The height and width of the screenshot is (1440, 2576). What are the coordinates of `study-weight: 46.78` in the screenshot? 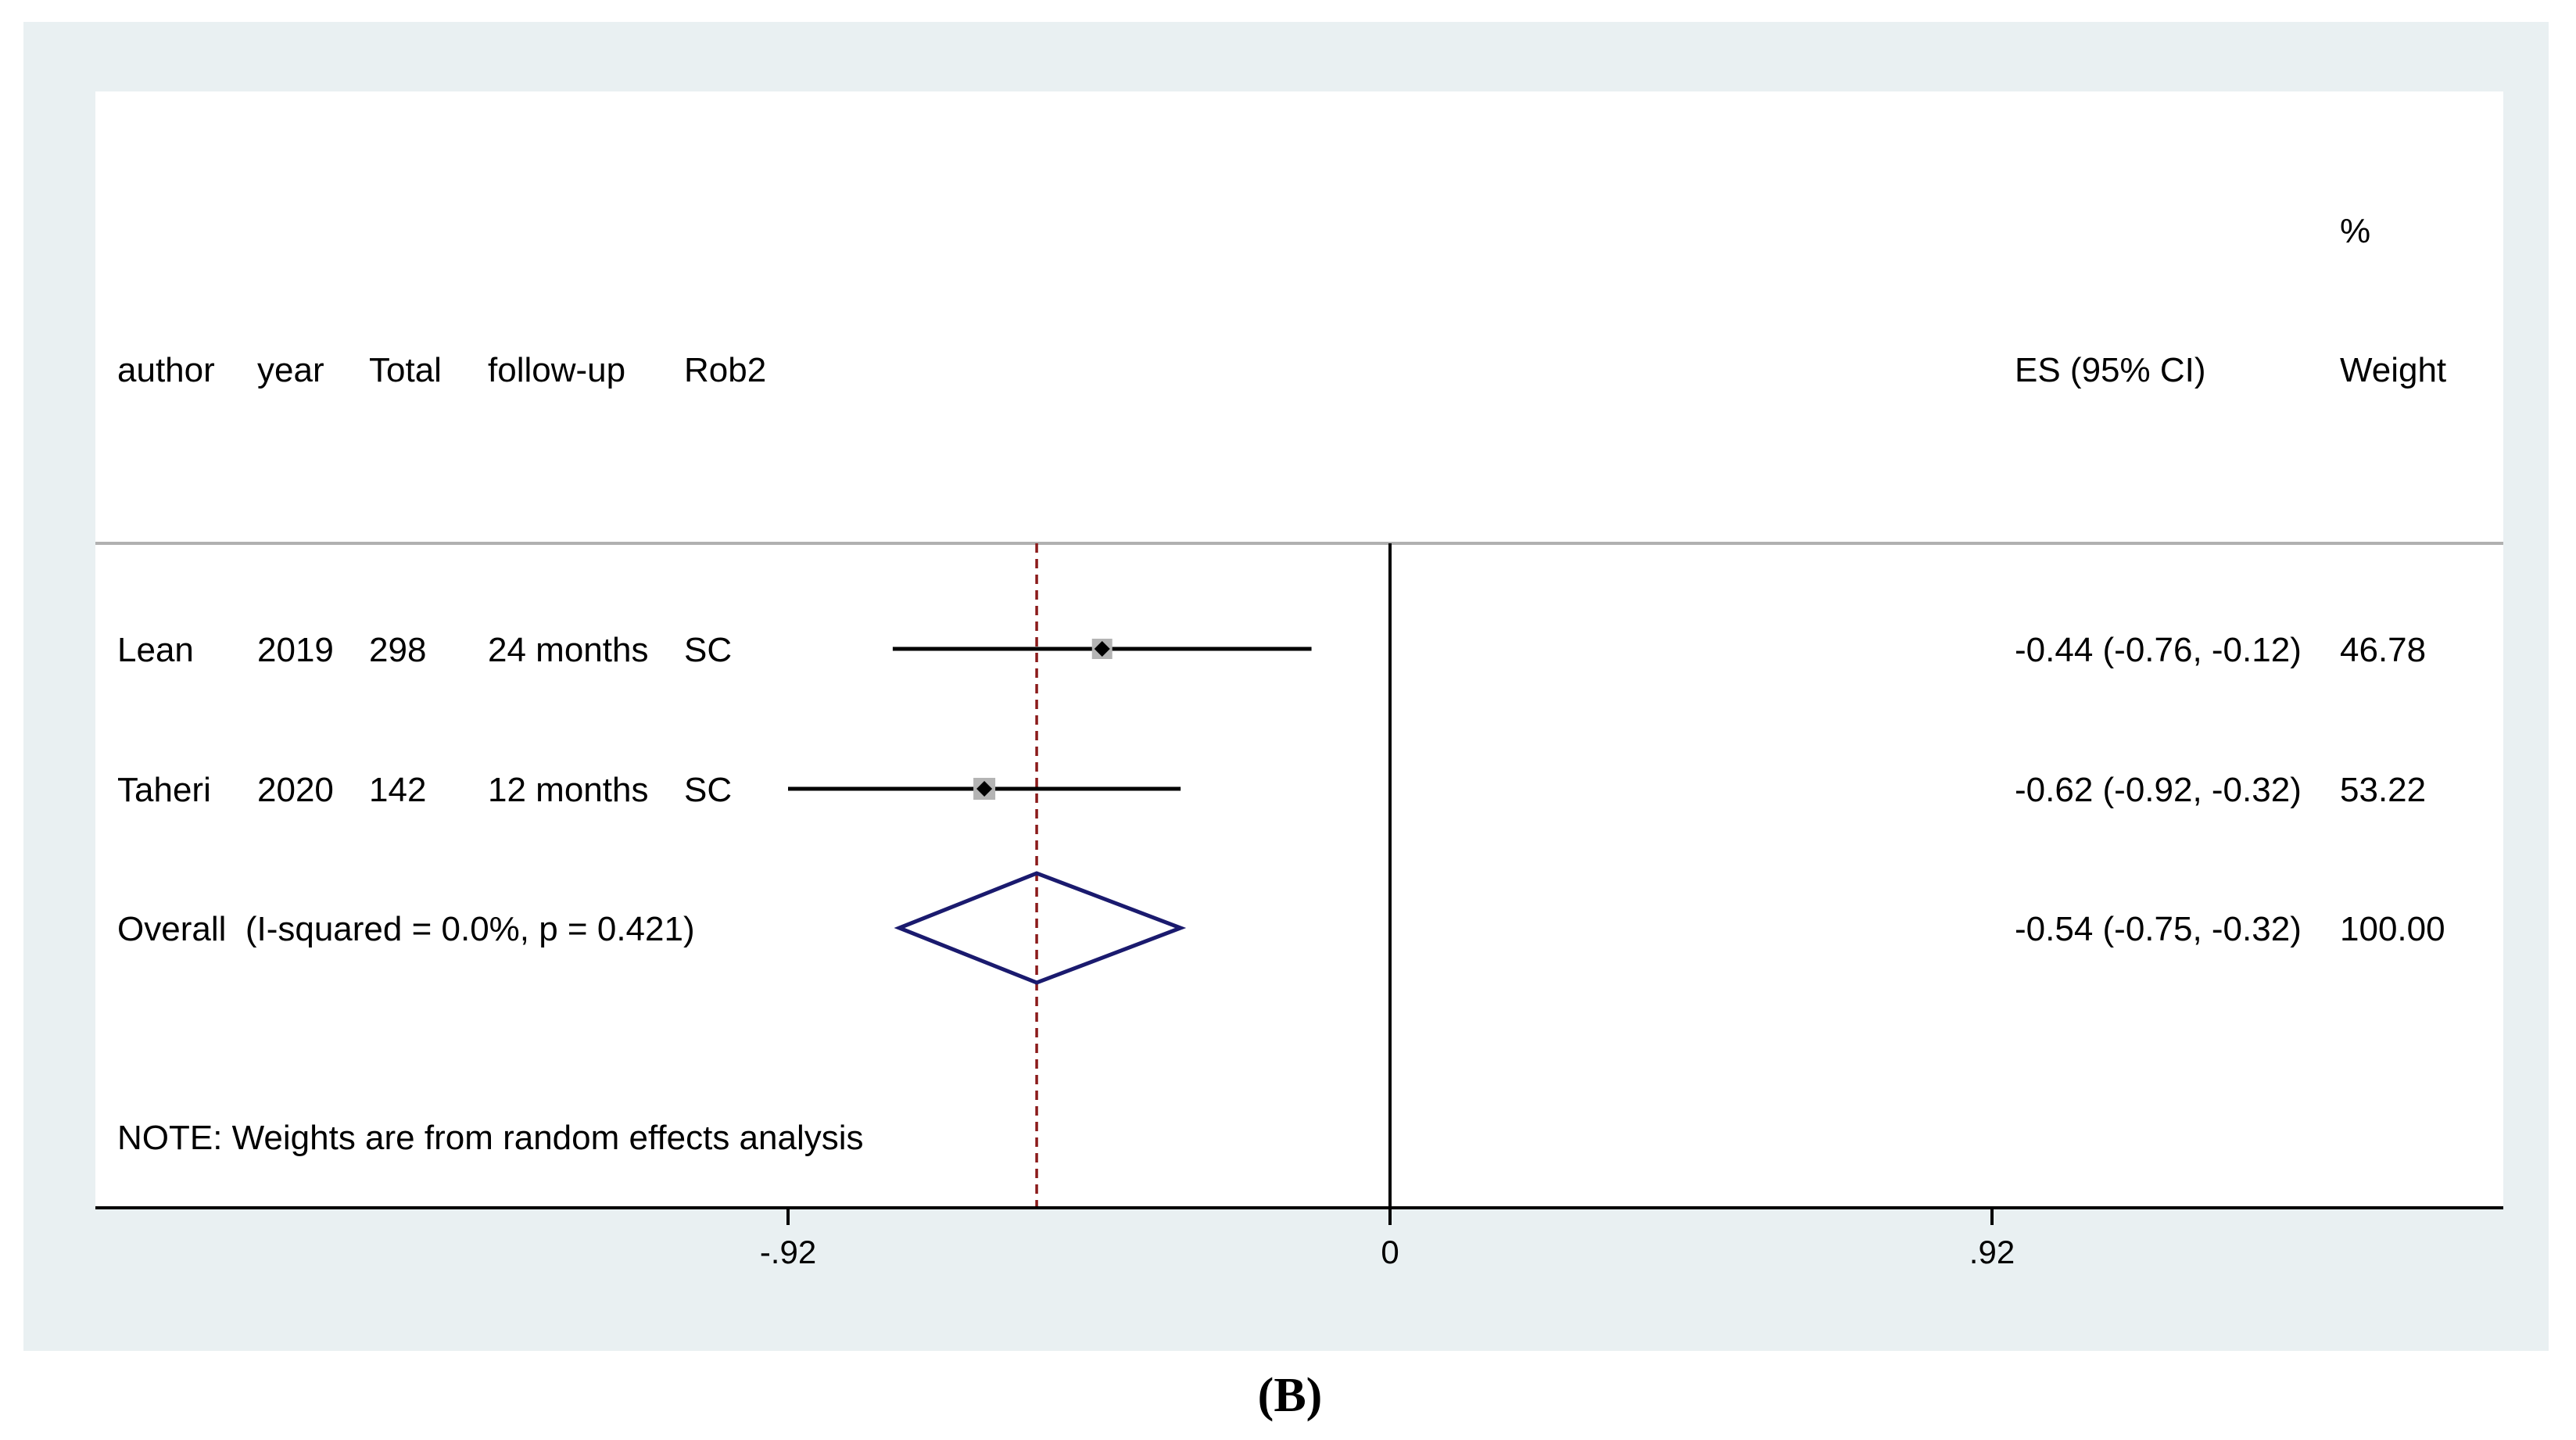 It's located at (2383, 650).